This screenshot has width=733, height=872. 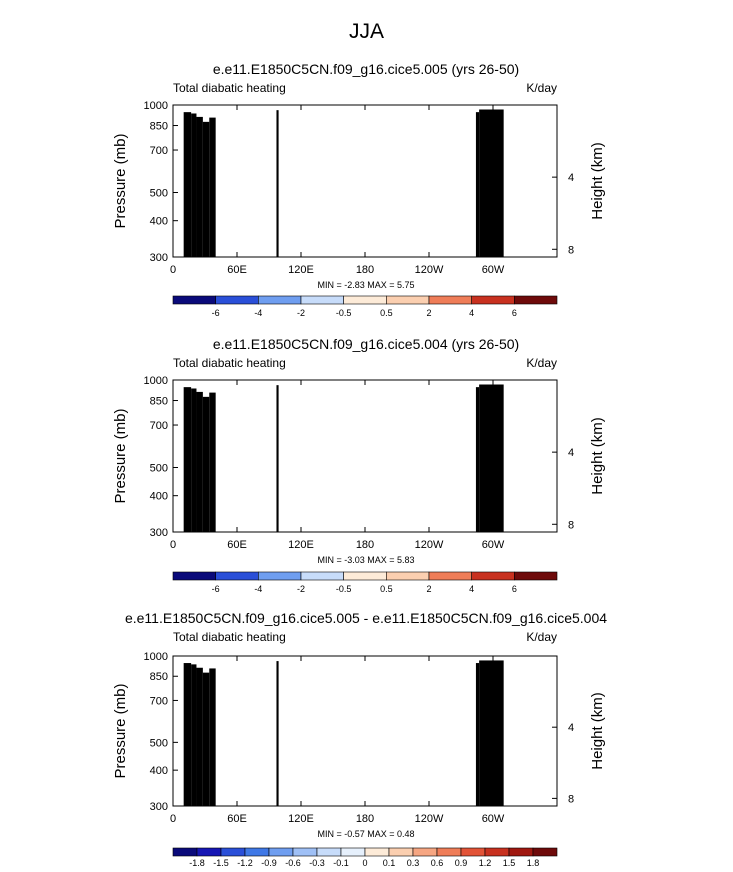 I want to click on y-tick-label: 700, so click(x=159, y=151).